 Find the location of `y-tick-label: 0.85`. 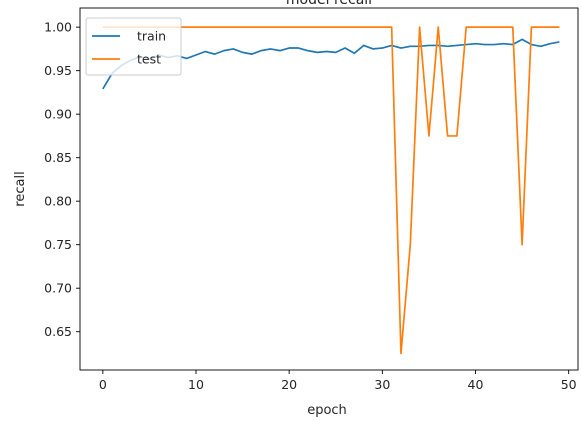

y-tick-label: 0.85 is located at coordinates (58, 157).